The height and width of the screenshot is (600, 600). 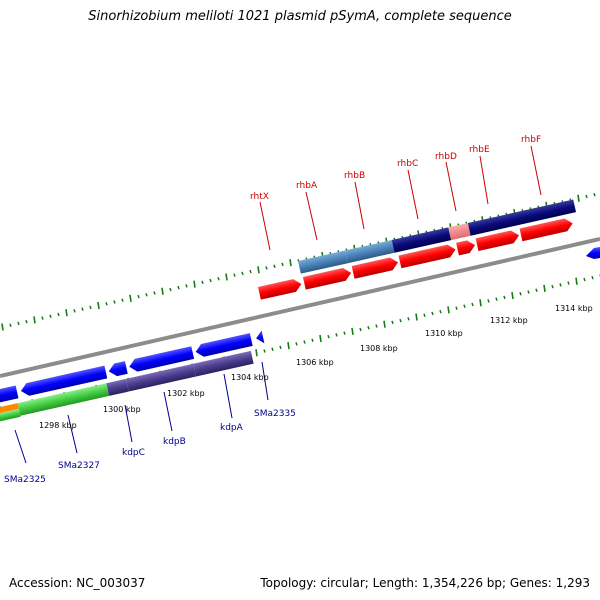 I want to click on cds-SMa2327, so click(x=64, y=380).